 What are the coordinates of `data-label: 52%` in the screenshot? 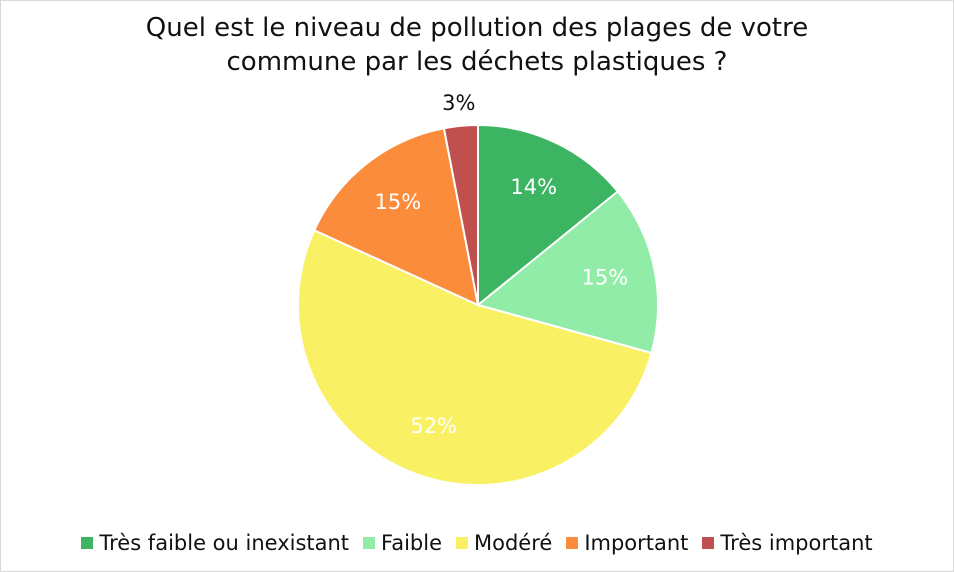 It's located at (433, 426).